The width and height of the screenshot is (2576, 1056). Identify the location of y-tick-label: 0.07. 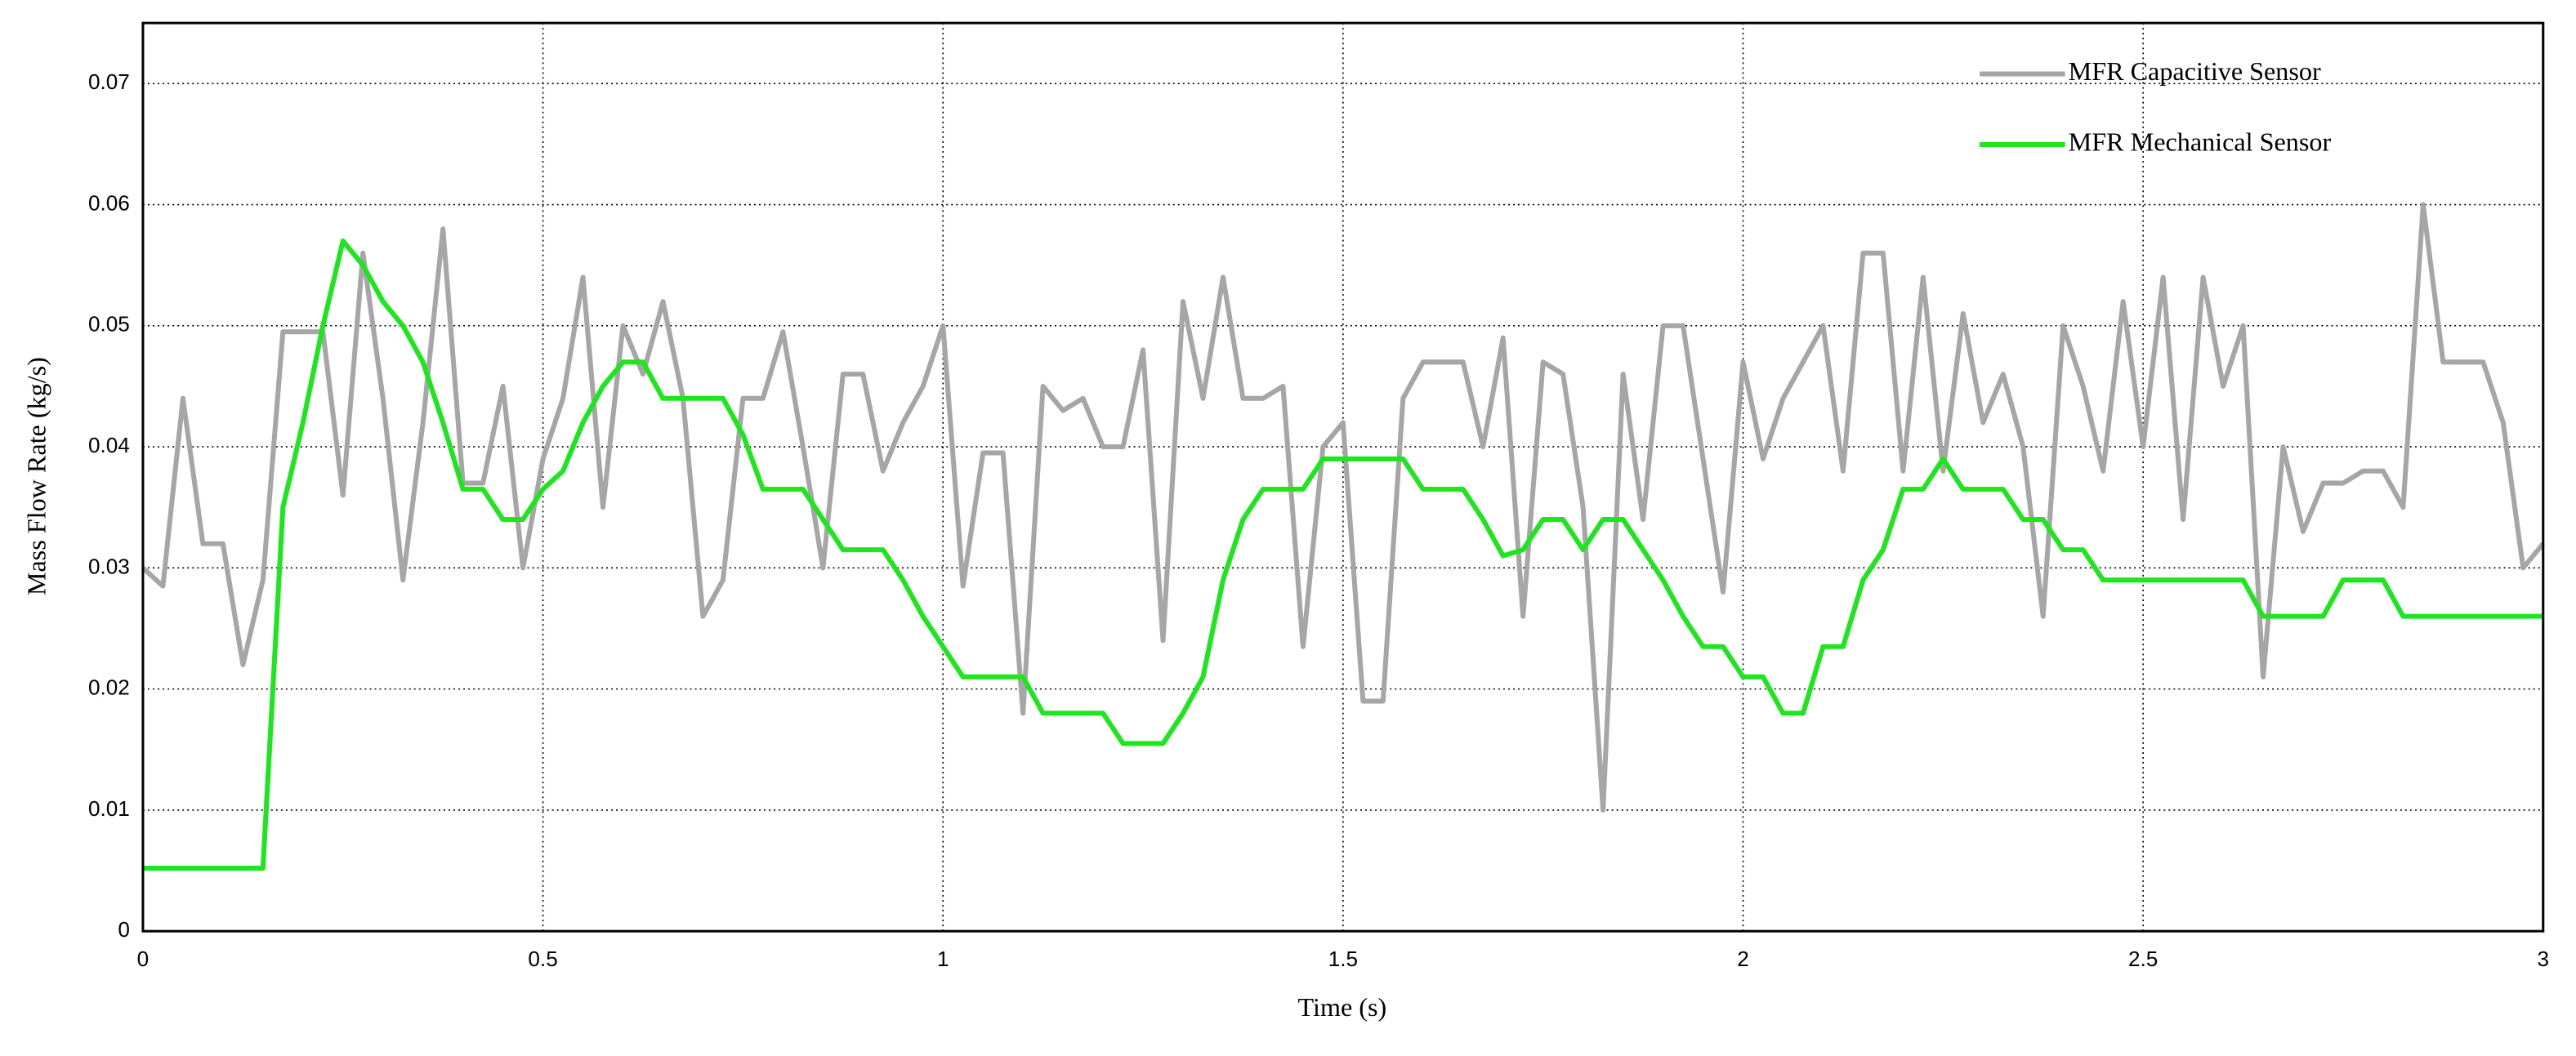
(109, 81).